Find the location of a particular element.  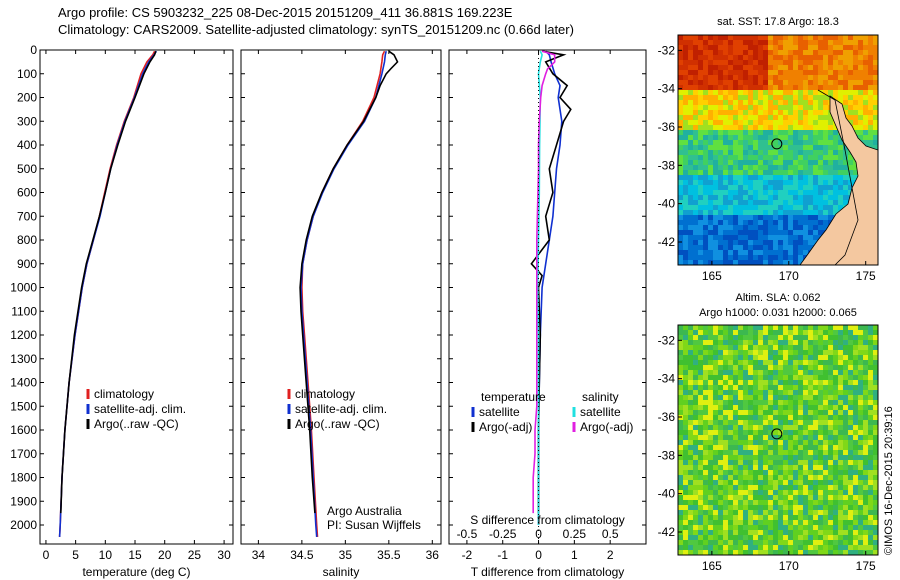

map-y-tick-label: -36 is located at coordinates (667, 127).